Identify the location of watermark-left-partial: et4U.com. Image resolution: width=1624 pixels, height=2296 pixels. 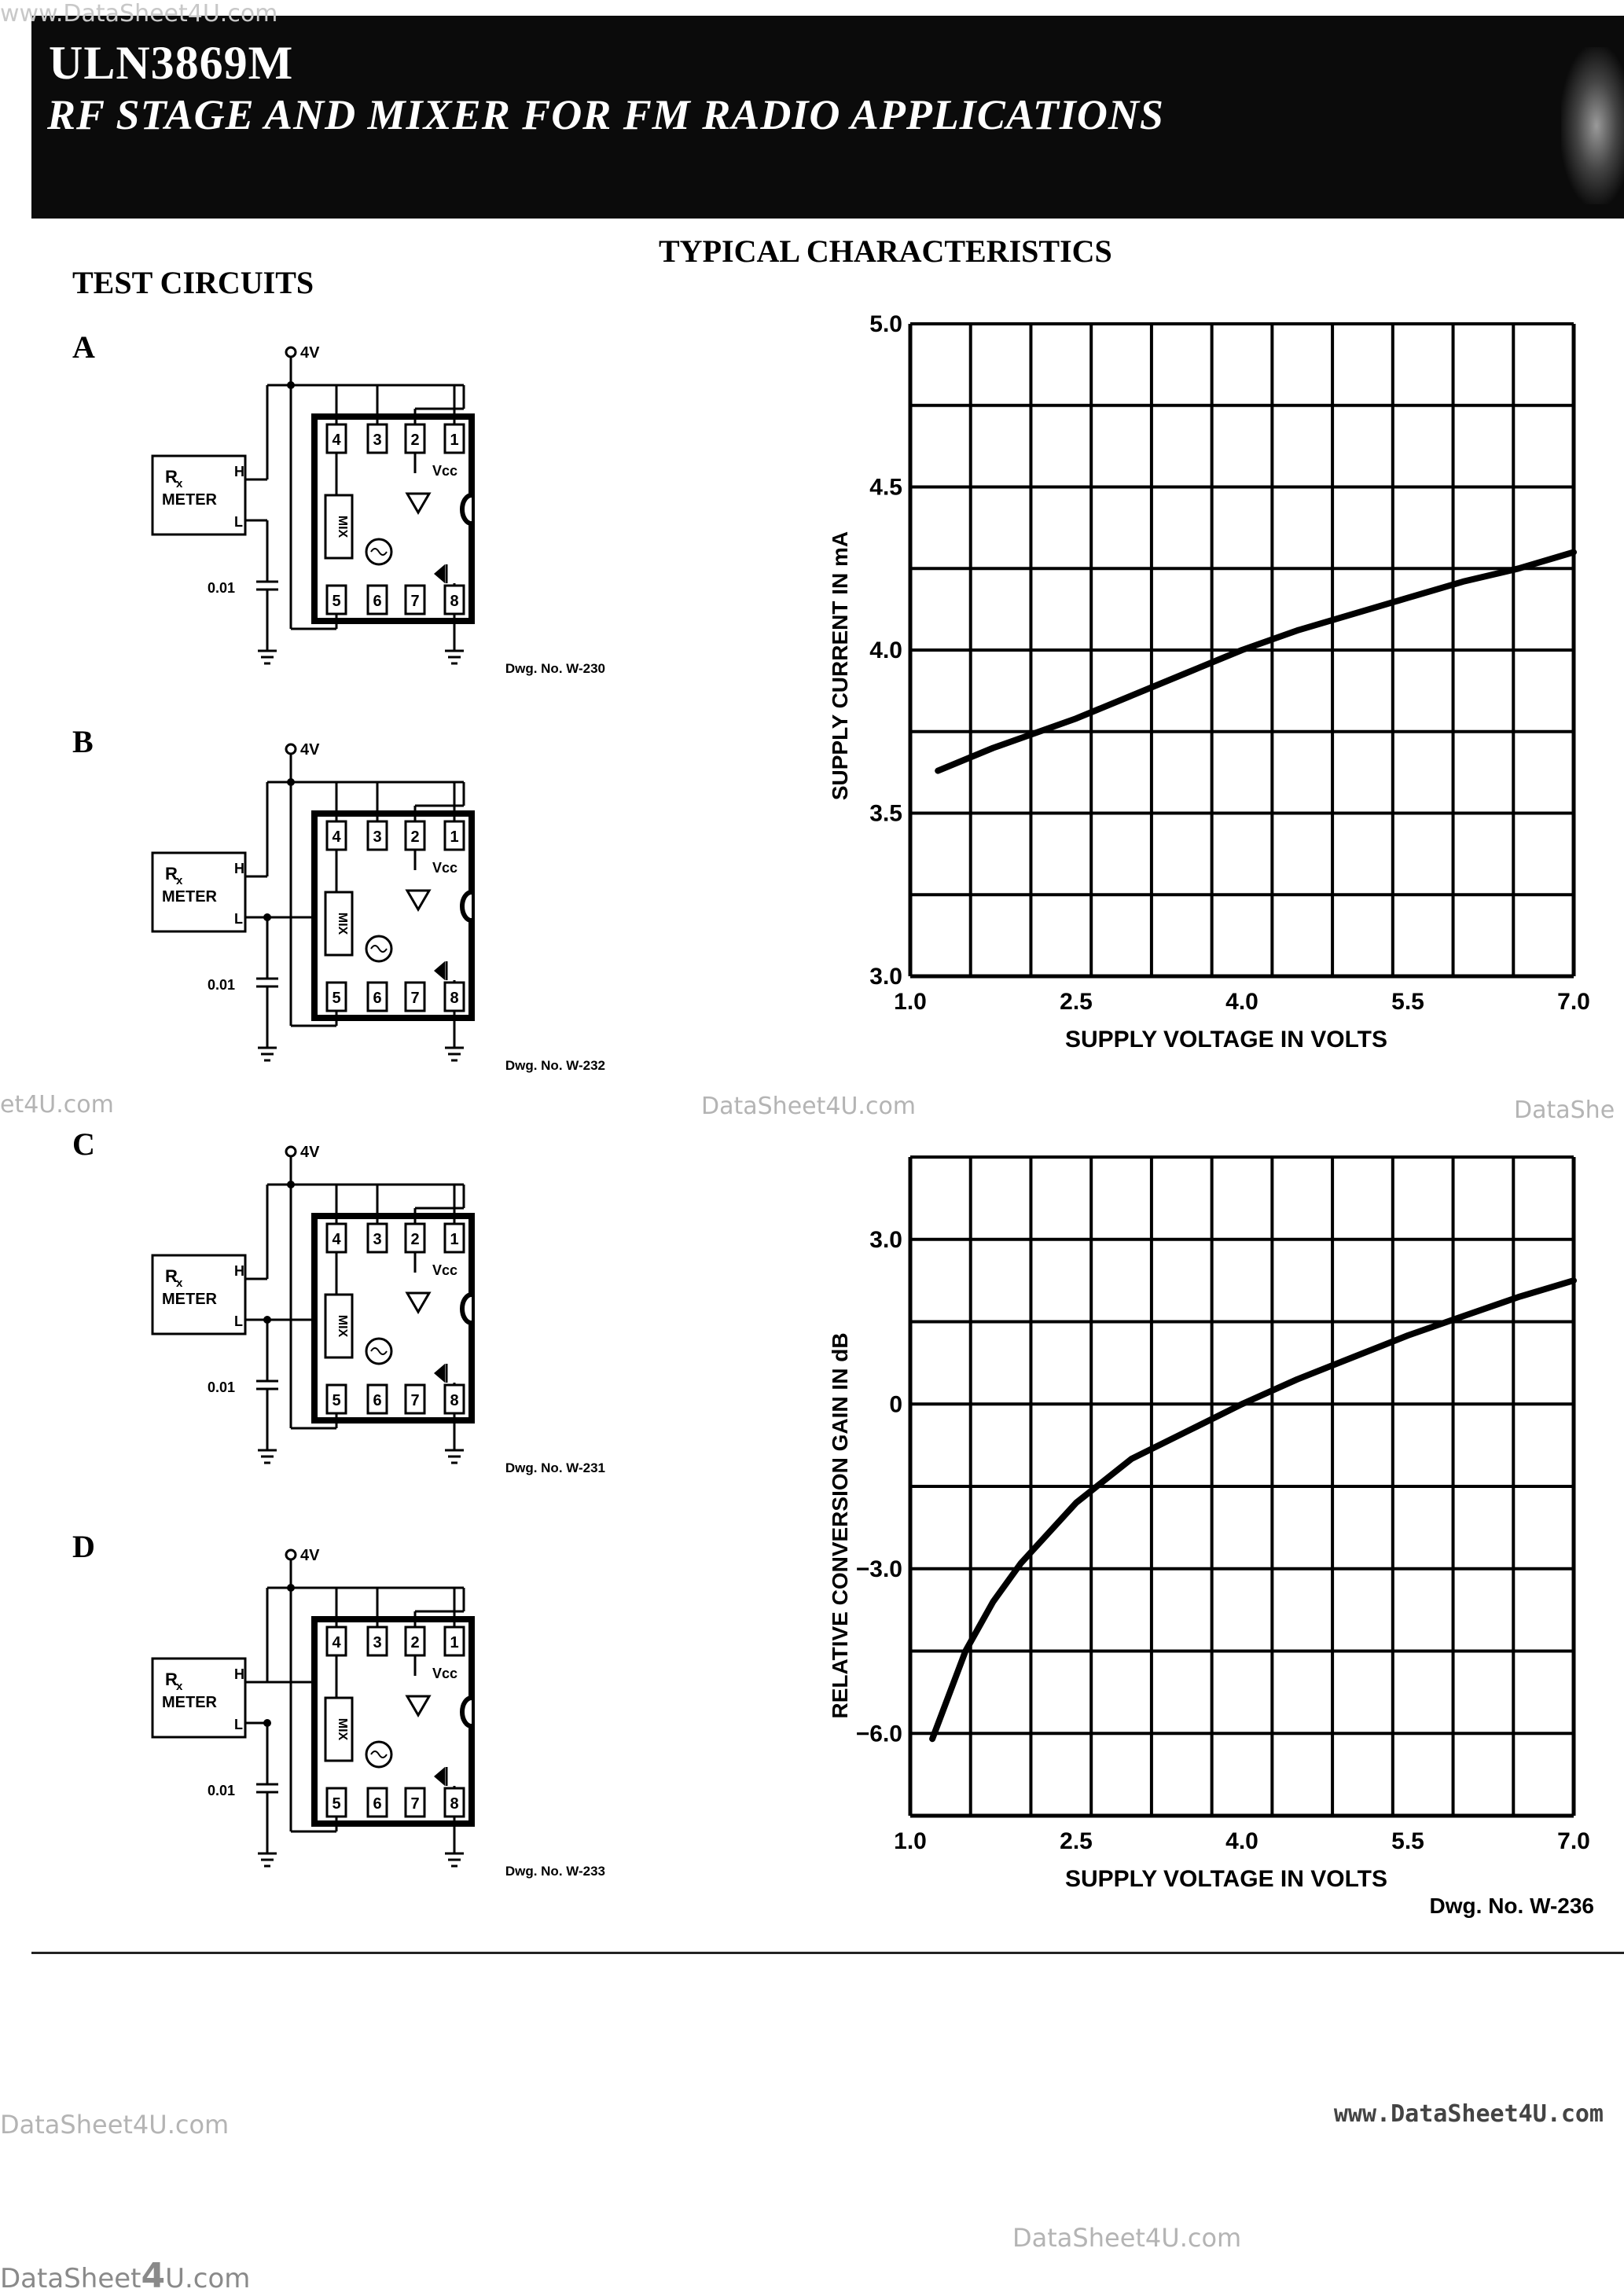
(57, 1105).